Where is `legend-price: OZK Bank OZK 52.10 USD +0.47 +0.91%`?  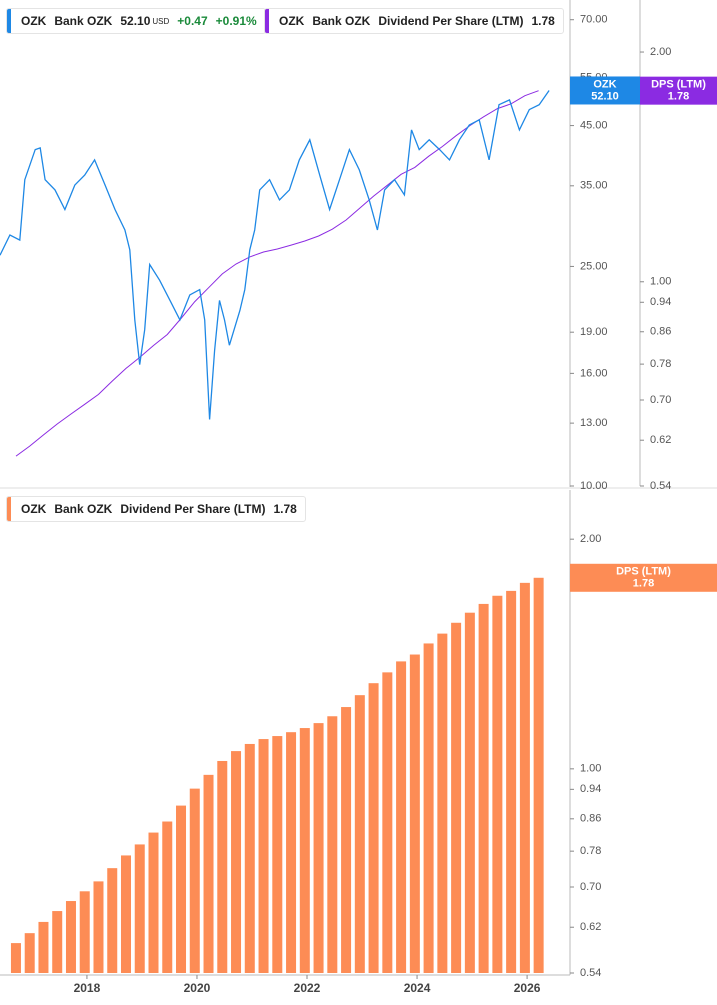
legend-price: OZK Bank OZK 52.10 USD +0.47 +0.91% is located at coordinates (136, 21).